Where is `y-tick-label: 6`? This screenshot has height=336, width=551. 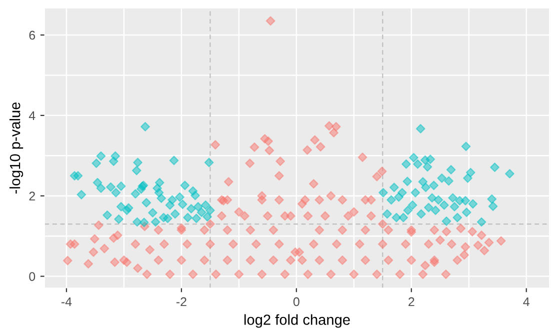
y-tick-label: 6 is located at coordinates (32, 35).